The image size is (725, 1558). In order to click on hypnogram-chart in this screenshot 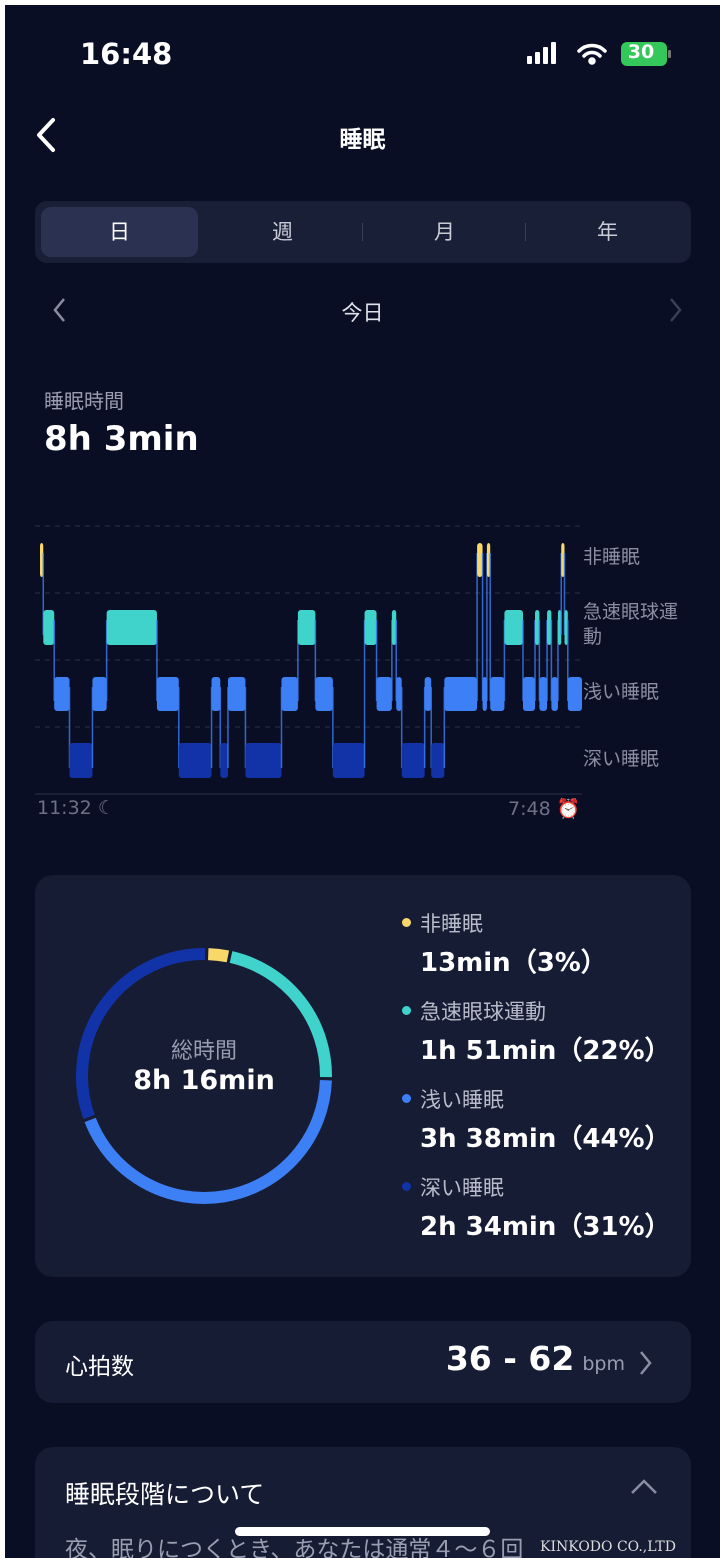, I will do `click(308, 660)`.